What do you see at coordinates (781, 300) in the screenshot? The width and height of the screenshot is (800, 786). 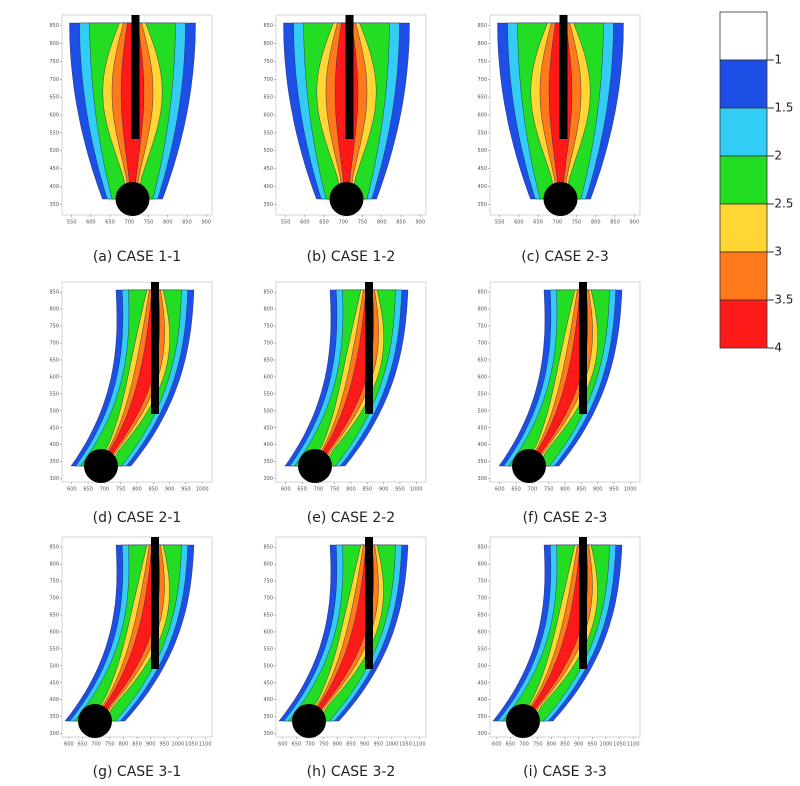 I see `colorbar-label: -3.5` at bounding box center [781, 300].